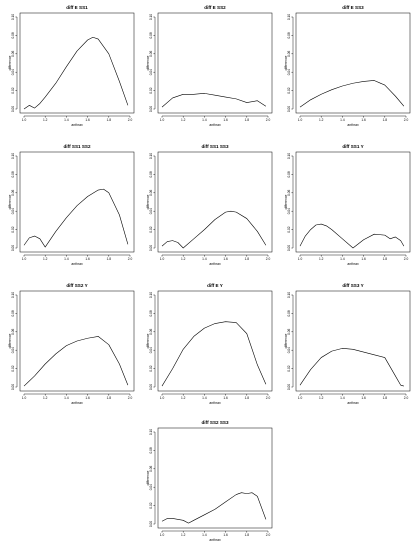 The height and width of the screenshot is (550, 418). Describe the element at coordinates (215, 7) in the screenshot. I see `chart-title: diff E SS2` at that location.